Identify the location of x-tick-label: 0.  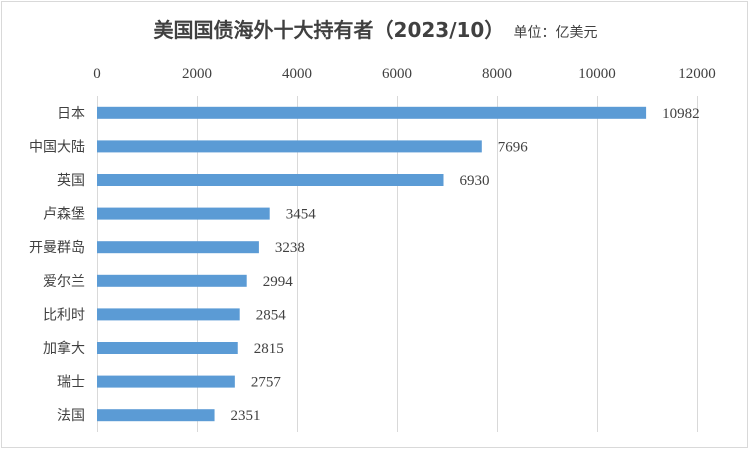
(97, 74).